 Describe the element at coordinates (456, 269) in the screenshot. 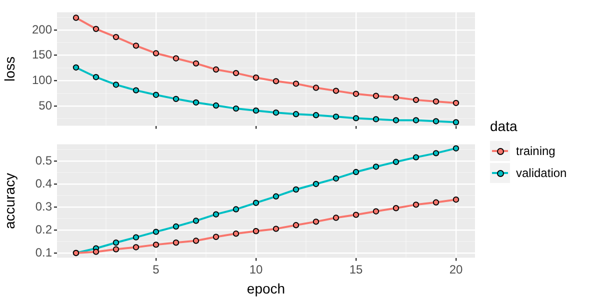

I see `x-tick-label: 20` at that location.